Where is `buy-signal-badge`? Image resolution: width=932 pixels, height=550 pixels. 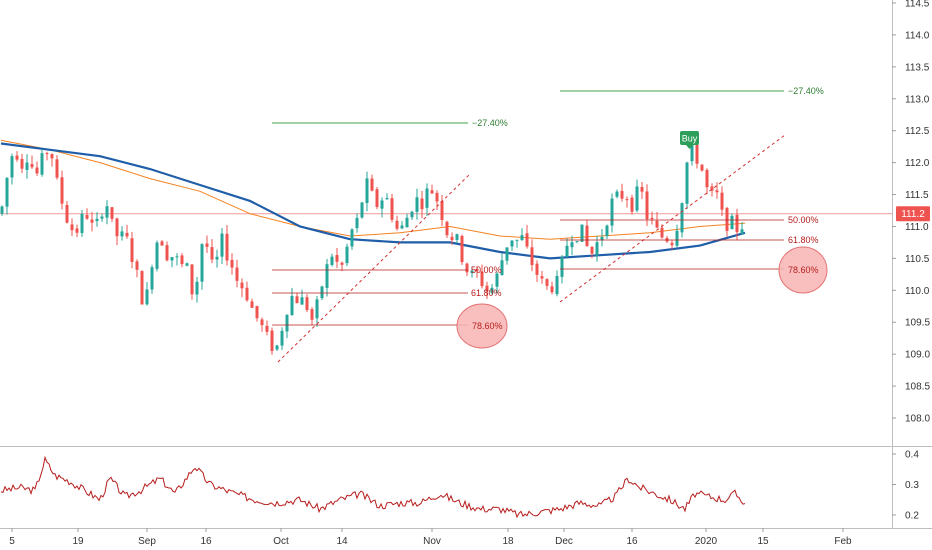
buy-signal-badge is located at coordinates (689, 138).